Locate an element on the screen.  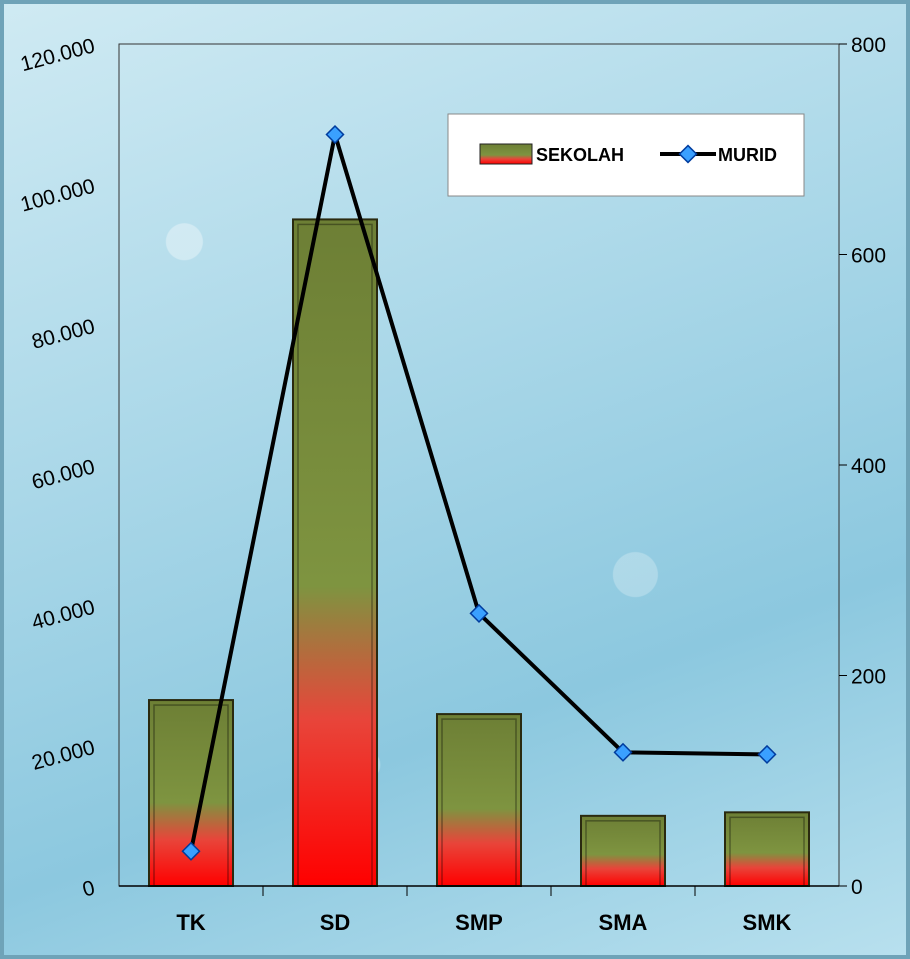
legend-label-murid: MURID is located at coordinates (747, 155).